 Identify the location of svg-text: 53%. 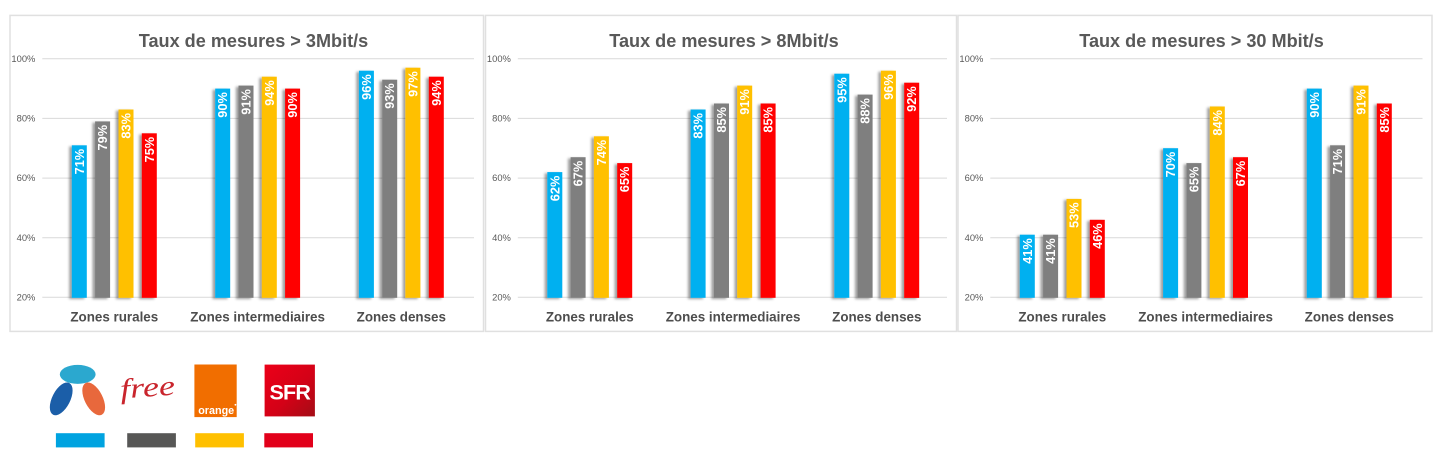
(1074, 215).